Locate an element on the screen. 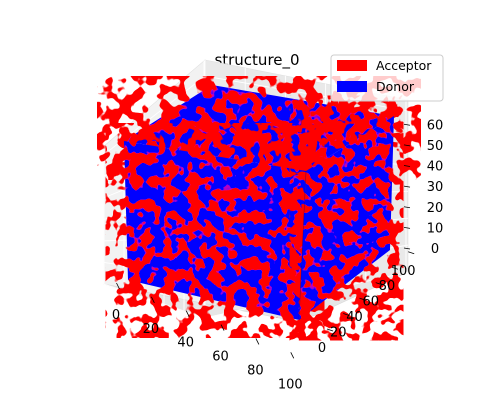  z-tick-label: 50 is located at coordinates (435, 146).